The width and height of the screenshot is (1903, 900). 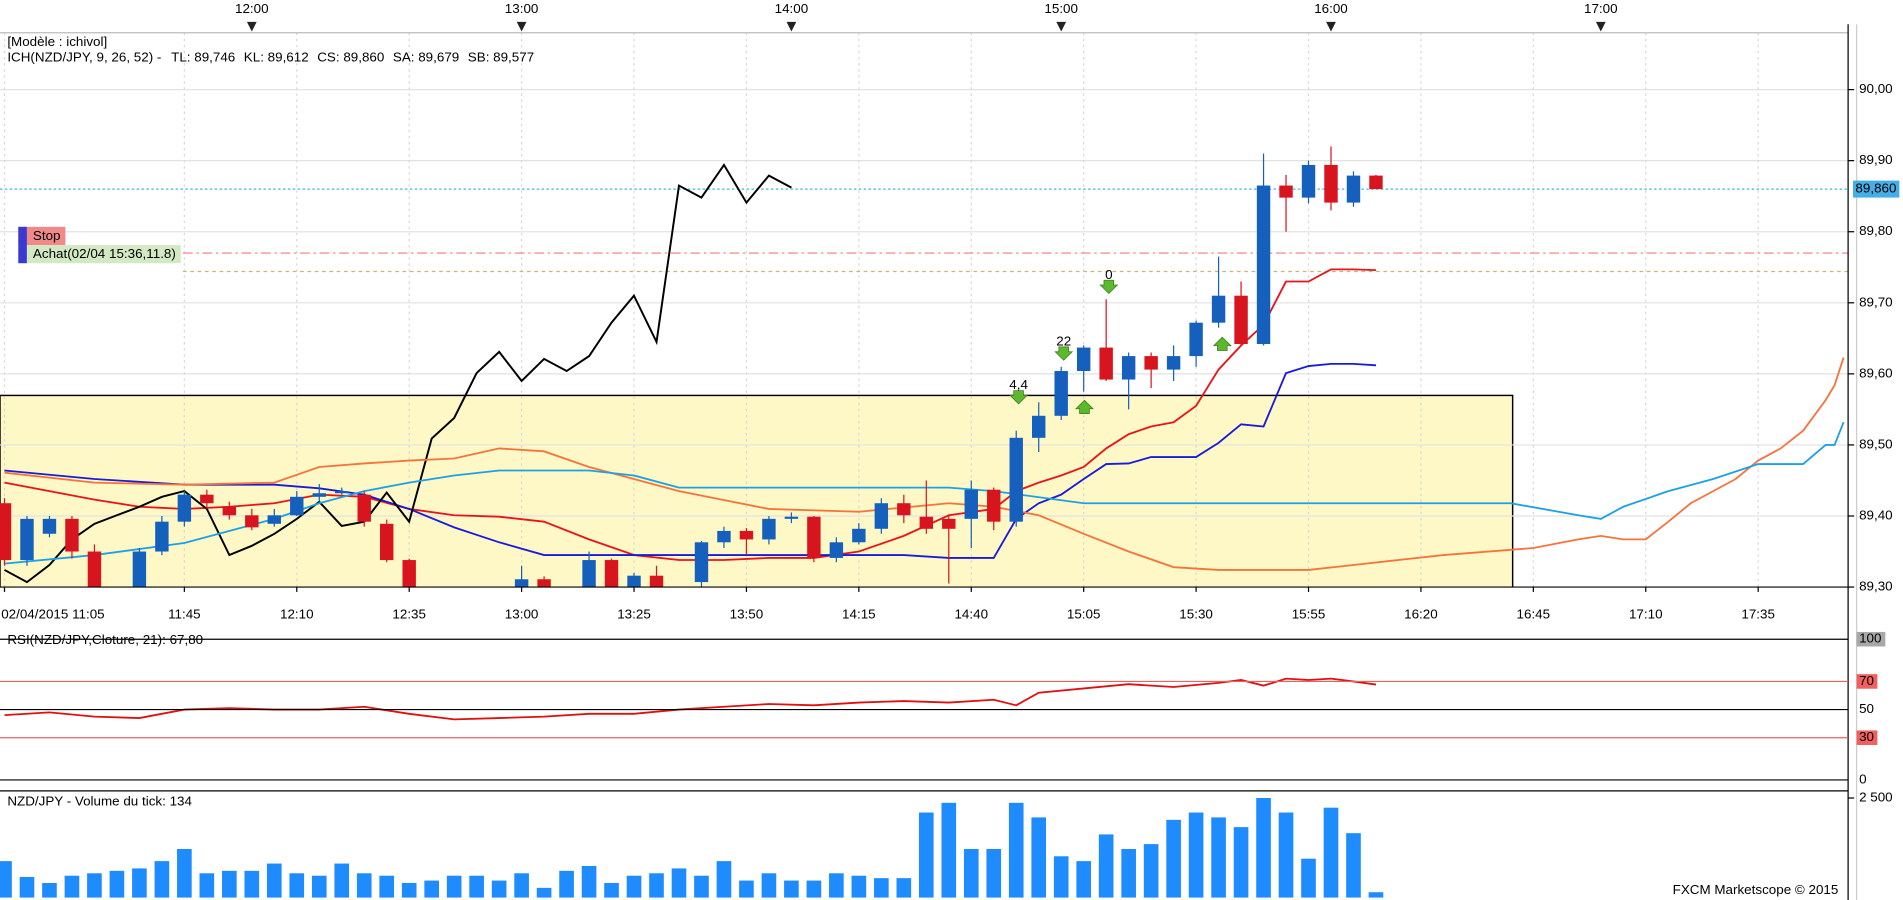 I want to click on y-tick-label: 89,50, so click(x=1876, y=443).